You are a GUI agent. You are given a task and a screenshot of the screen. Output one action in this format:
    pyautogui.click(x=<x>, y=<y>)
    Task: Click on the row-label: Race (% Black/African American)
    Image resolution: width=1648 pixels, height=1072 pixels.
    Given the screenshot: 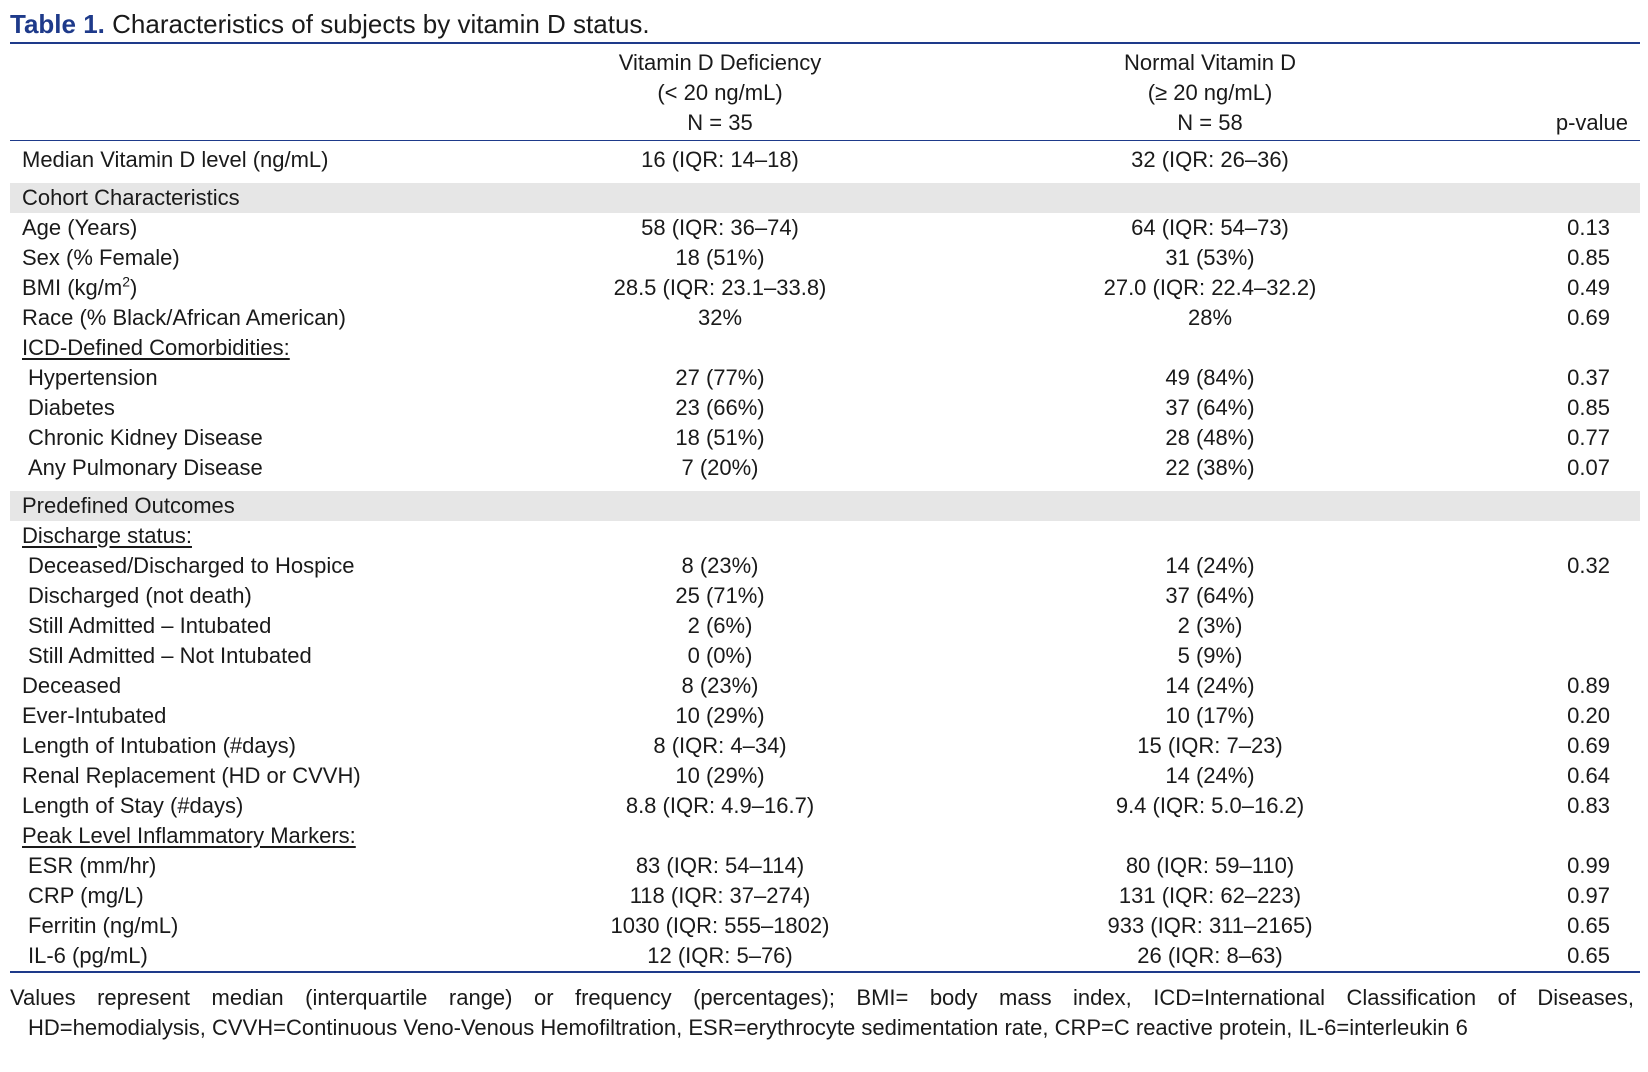 What is the action you would take?
    pyautogui.click(x=184, y=318)
    